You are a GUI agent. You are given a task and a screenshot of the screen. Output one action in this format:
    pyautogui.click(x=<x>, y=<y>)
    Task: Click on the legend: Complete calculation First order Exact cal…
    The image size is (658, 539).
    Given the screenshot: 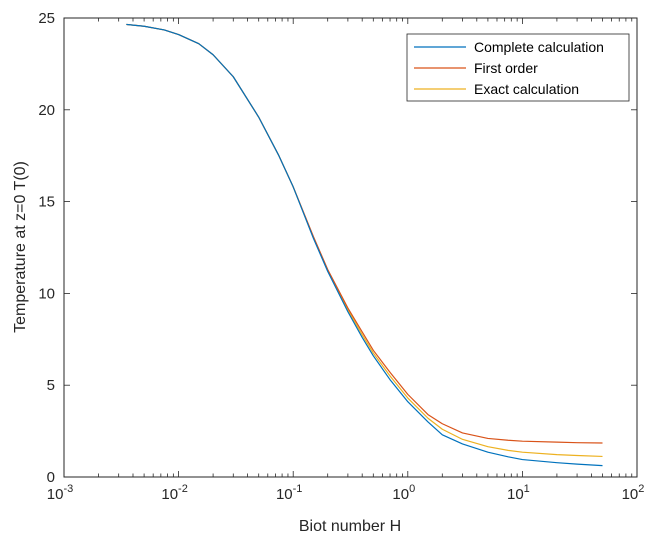 What is the action you would take?
    pyautogui.click(x=518, y=67)
    